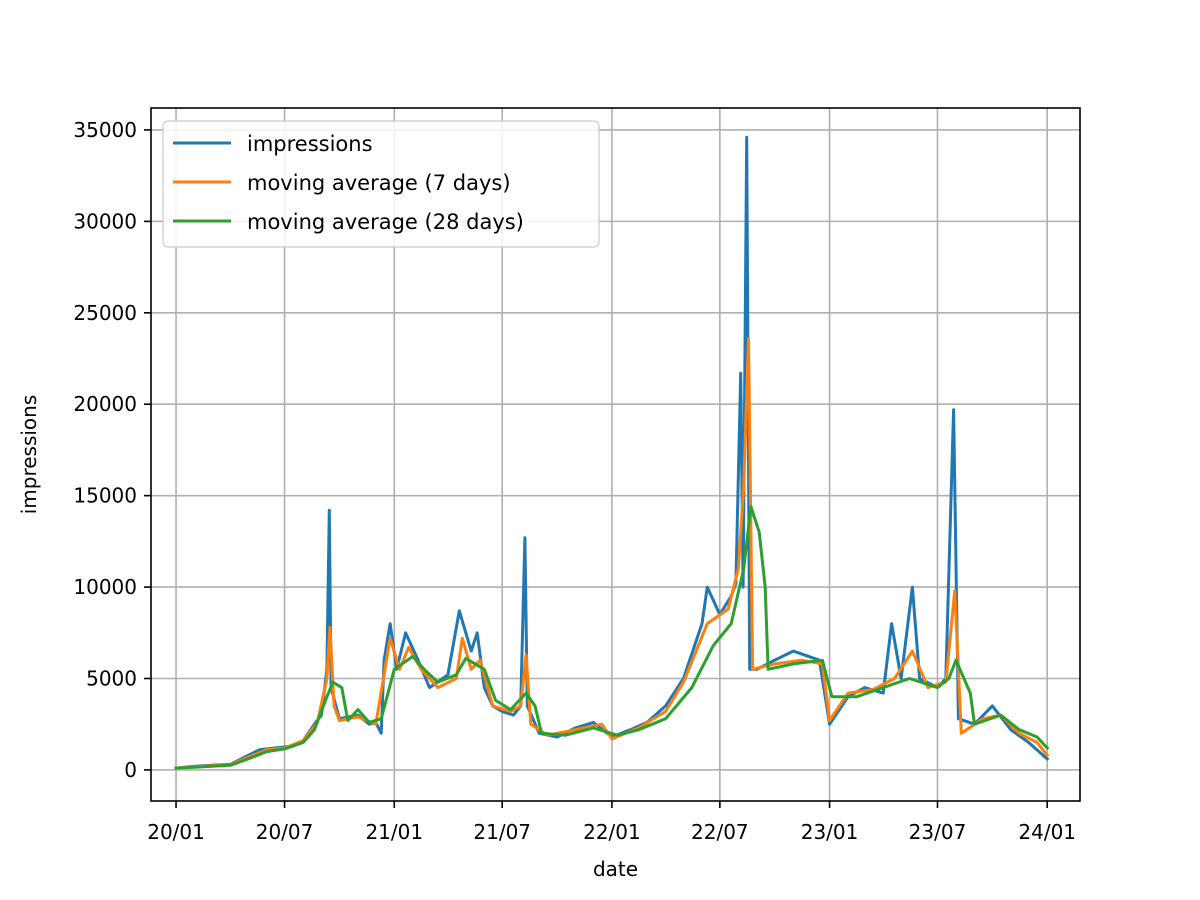 This screenshot has height=900, width=1200. I want to click on x-tick-label: 22/07, so click(720, 832).